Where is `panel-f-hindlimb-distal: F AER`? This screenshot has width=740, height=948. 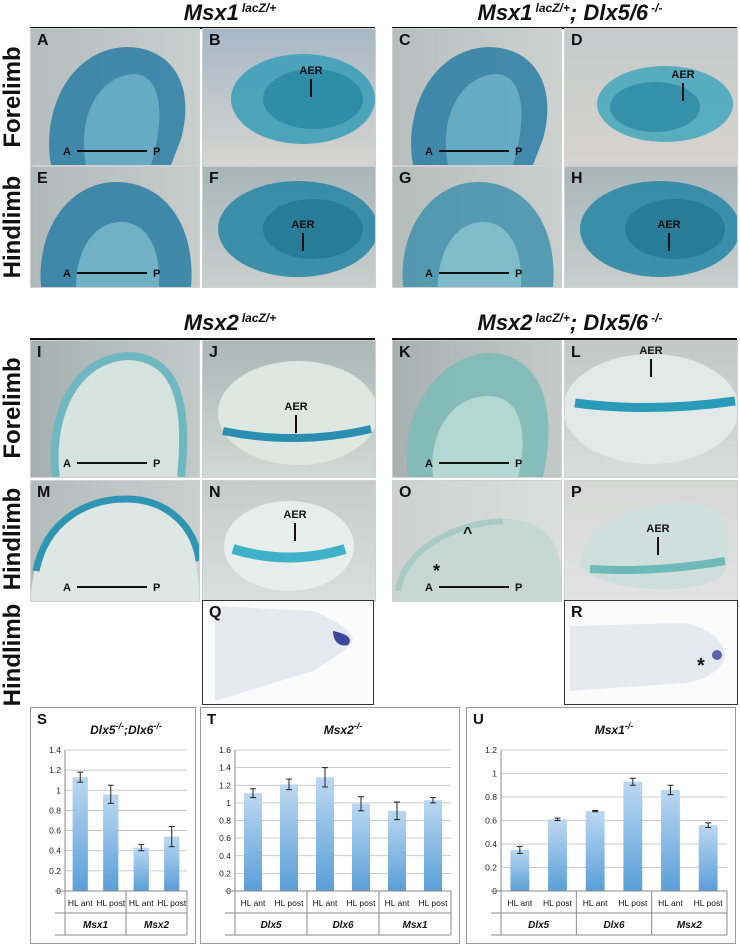
panel-f-hindlimb-distal: F AER is located at coordinates (289, 227).